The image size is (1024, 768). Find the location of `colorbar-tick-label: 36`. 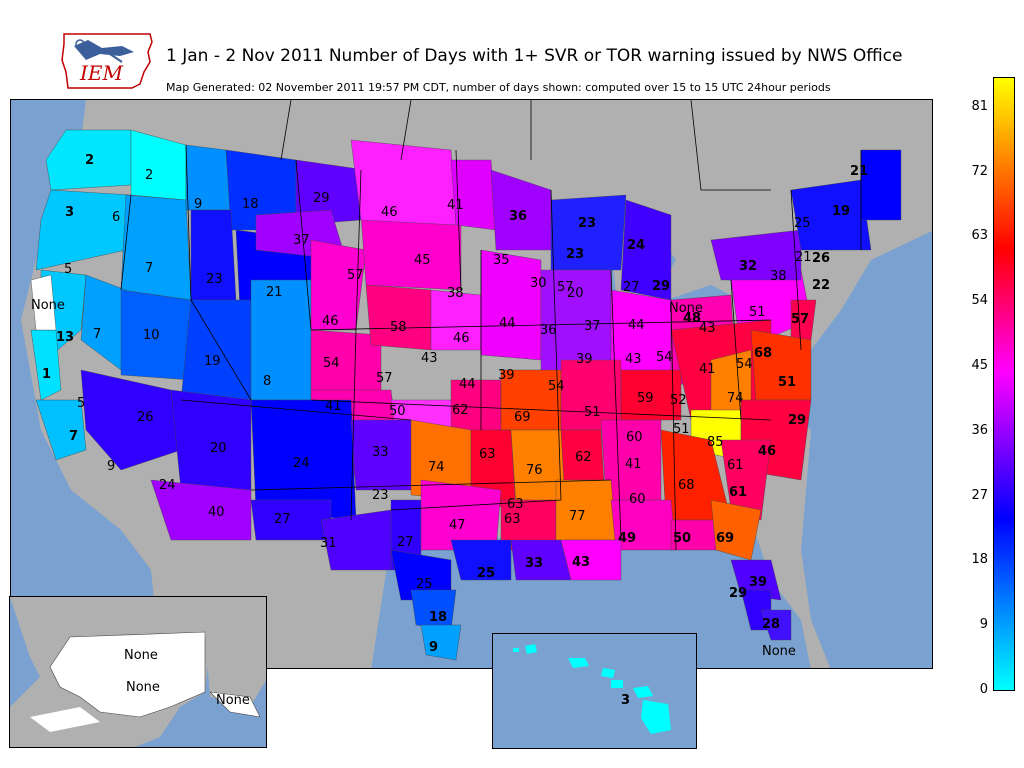

colorbar-tick-label: 36 is located at coordinates (979, 430).